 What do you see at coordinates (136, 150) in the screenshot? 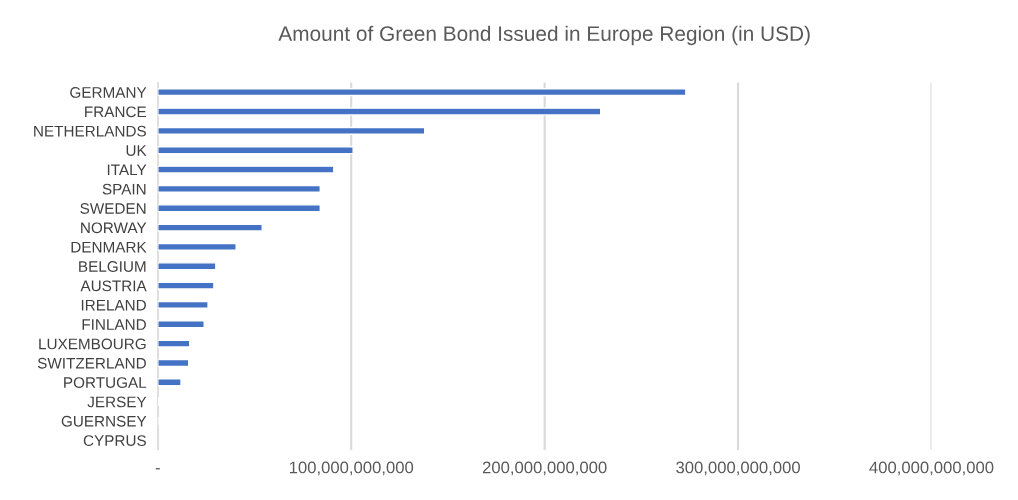
I see `y-tick-label: UK` at bounding box center [136, 150].